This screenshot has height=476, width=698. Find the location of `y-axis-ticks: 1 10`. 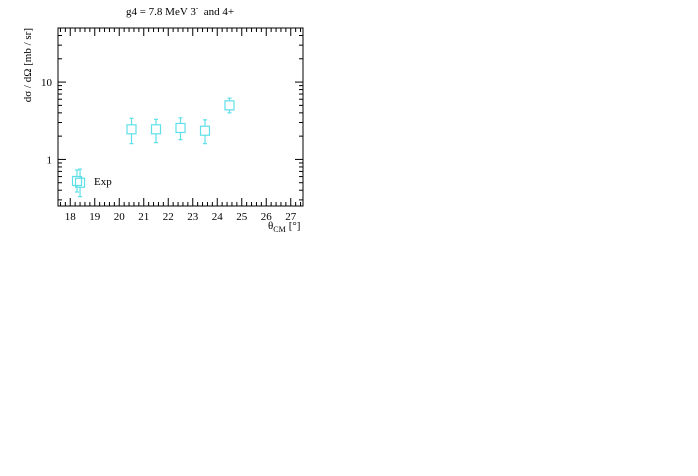

y-axis-ticks: 1 10 is located at coordinates (172, 114).